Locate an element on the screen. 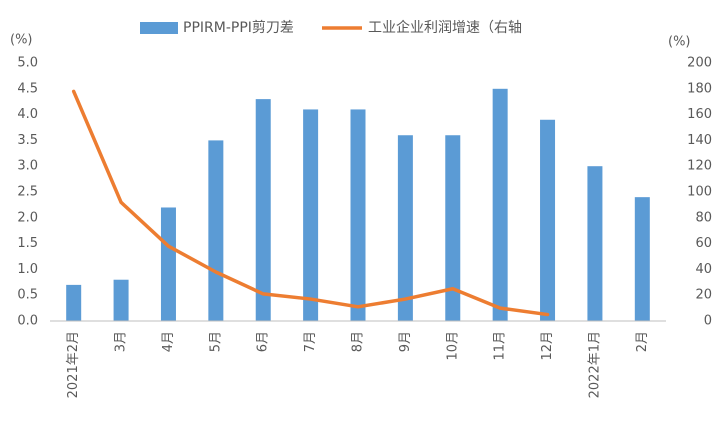 This screenshot has height=434, width=722. y2-tick-label: 80 is located at coordinates (703, 217).